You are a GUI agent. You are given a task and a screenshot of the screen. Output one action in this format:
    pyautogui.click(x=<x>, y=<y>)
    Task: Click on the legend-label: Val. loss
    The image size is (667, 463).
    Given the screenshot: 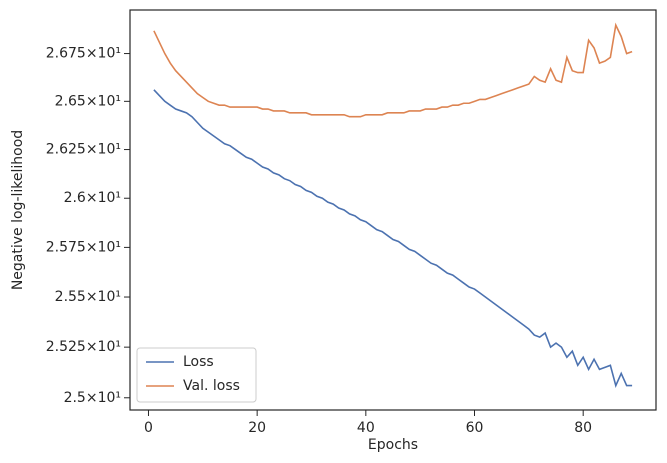 What is the action you would take?
    pyautogui.click(x=211, y=386)
    